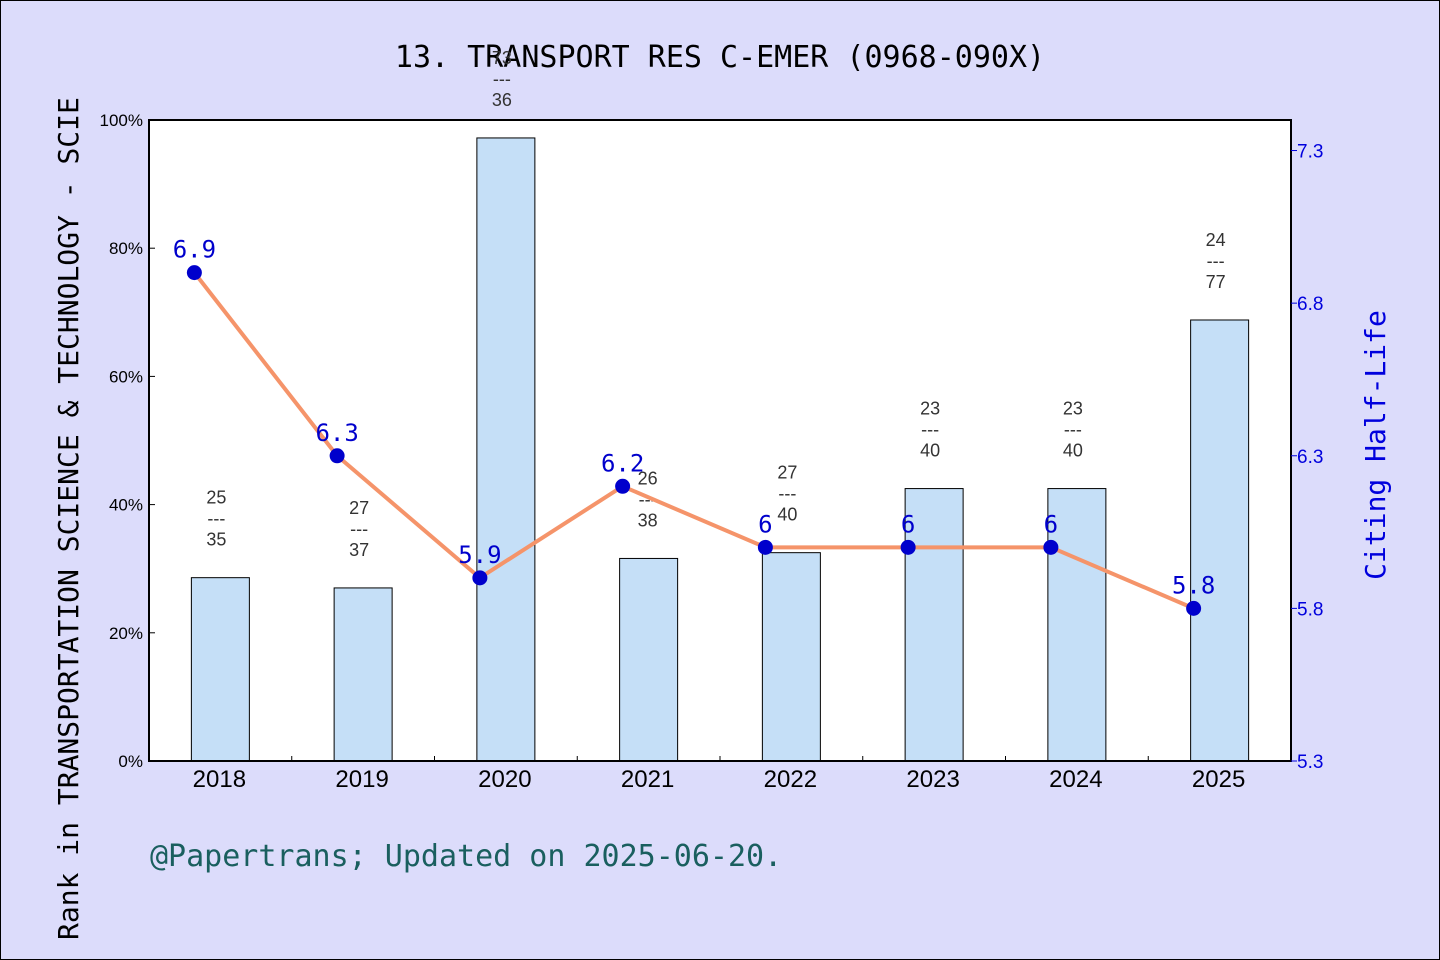  I want to click on half-life-line-segment-2020, so click(551, 532).